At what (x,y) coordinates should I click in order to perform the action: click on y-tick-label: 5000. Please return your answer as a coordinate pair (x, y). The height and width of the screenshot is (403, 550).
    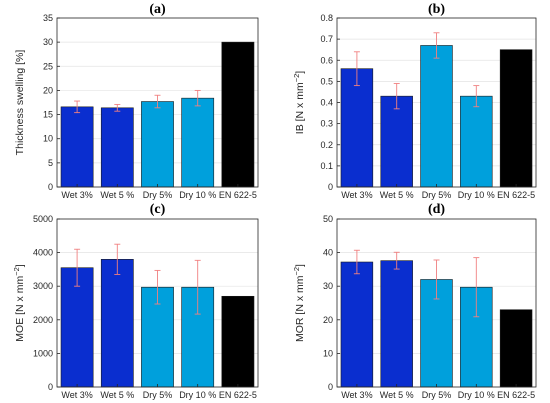
    Looking at the image, I should click on (43, 219).